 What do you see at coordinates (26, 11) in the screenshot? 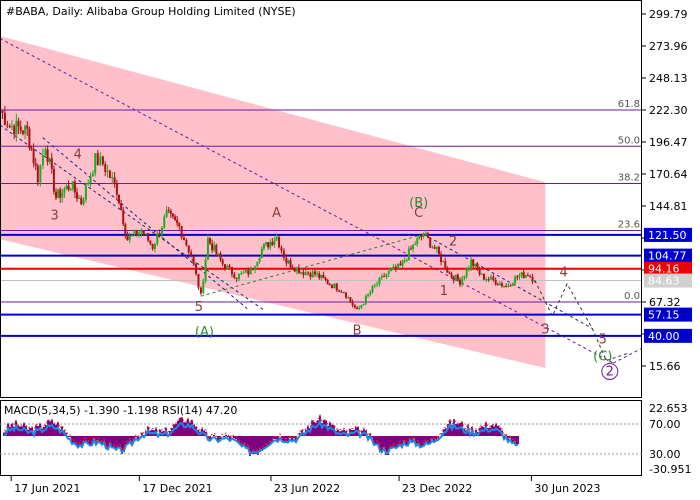
I see `symbol-label: #BABA` at bounding box center [26, 11].